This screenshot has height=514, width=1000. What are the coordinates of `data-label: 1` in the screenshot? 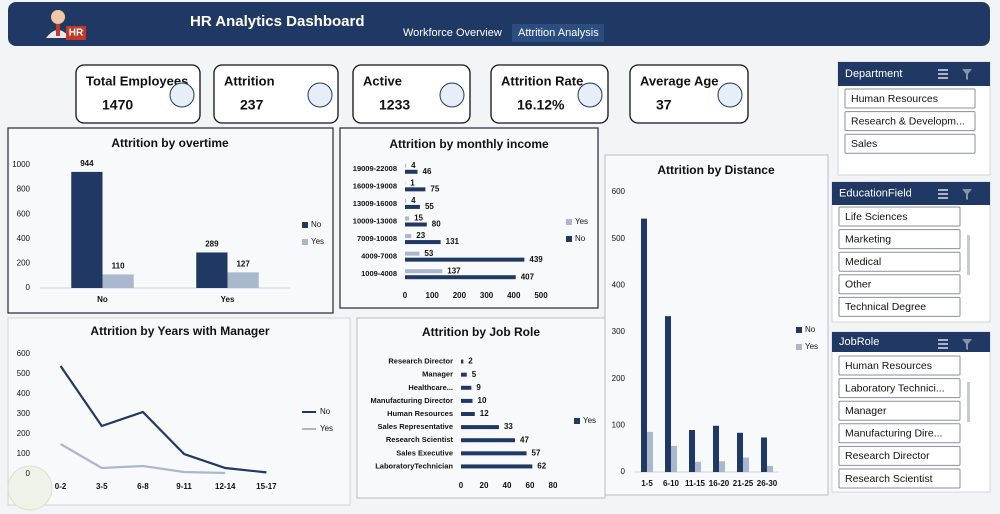 It's located at (412, 182).